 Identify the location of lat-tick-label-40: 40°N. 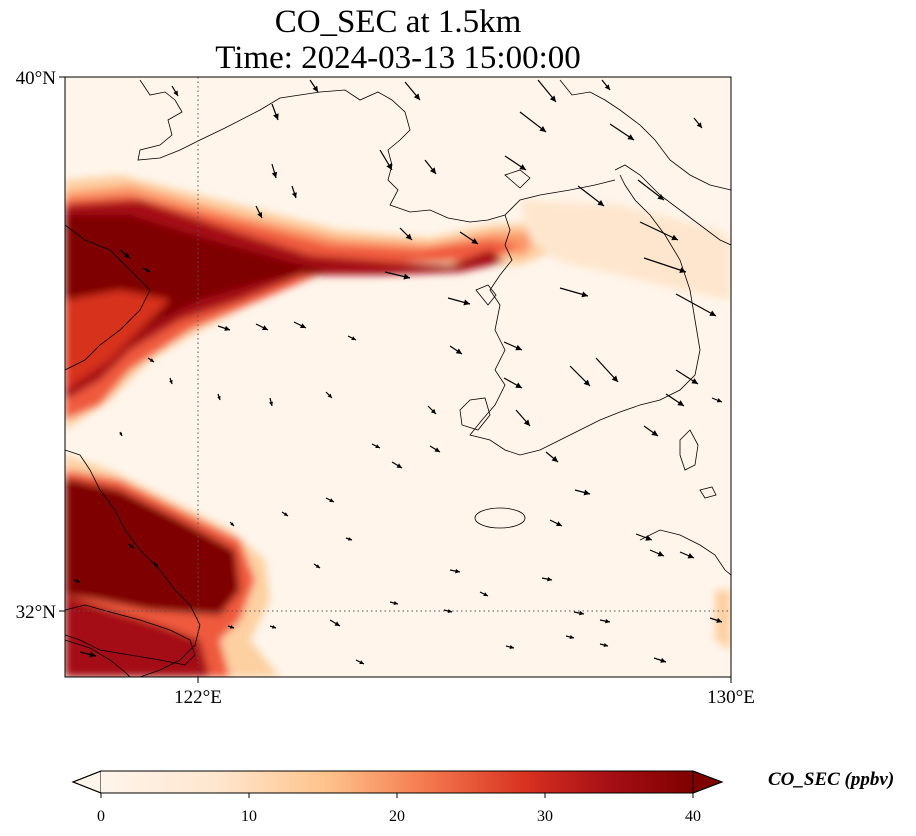
(36, 78).